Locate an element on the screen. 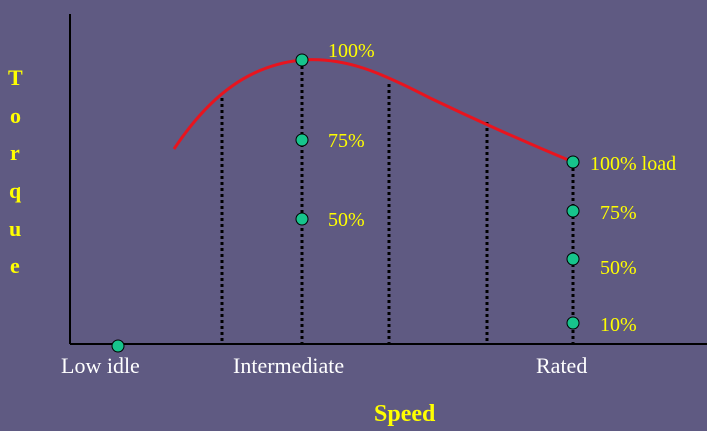 The image size is (707, 431). label-rated-10: 10% is located at coordinates (618, 325).